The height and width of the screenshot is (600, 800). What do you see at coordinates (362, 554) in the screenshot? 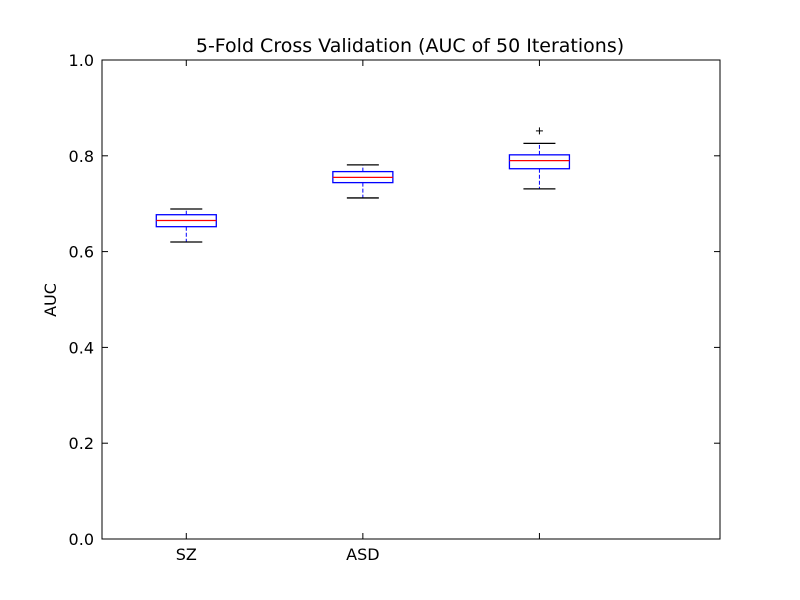
I see `x-tick-label: ASD` at bounding box center [362, 554].